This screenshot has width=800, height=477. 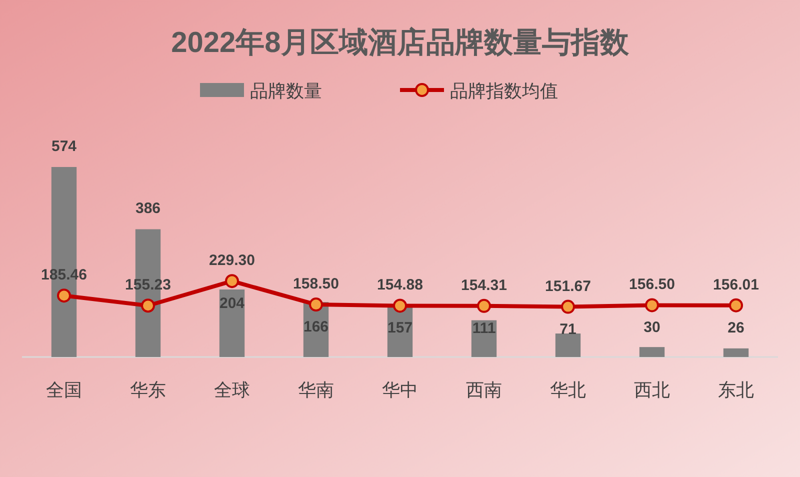 I want to click on data-label: 111, so click(x=484, y=328).